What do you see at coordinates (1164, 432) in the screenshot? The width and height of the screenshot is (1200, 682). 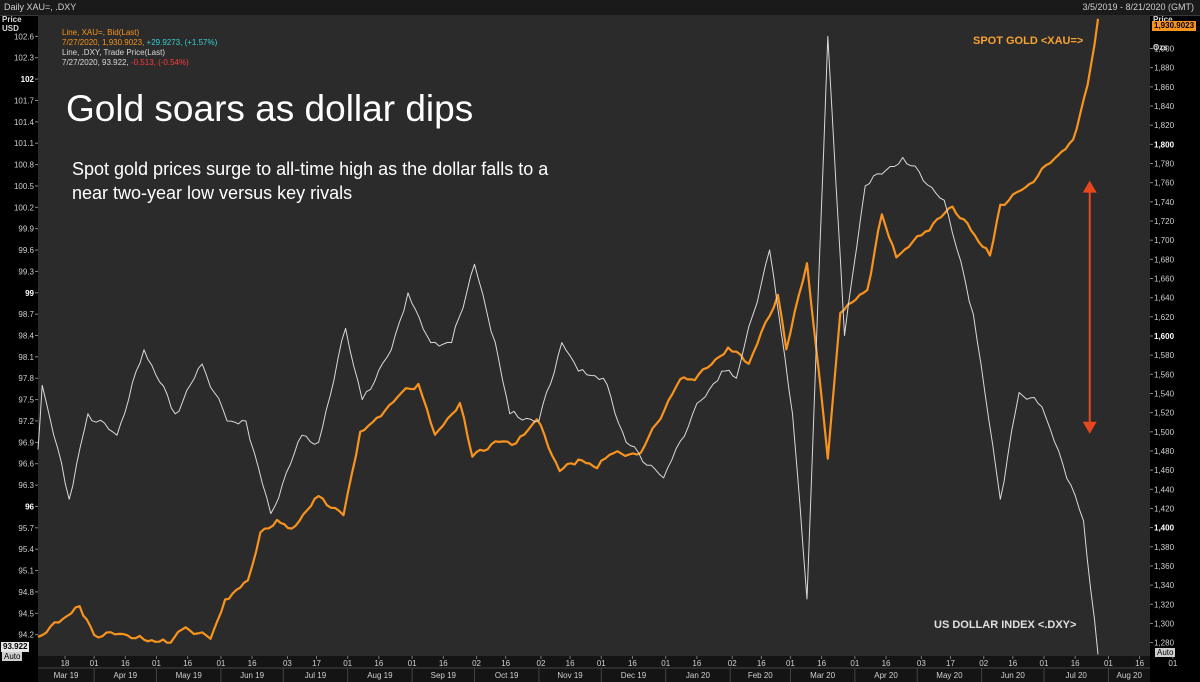 I see `right-axis-tick-label: 1,500` at bounding box center [1164, 432].